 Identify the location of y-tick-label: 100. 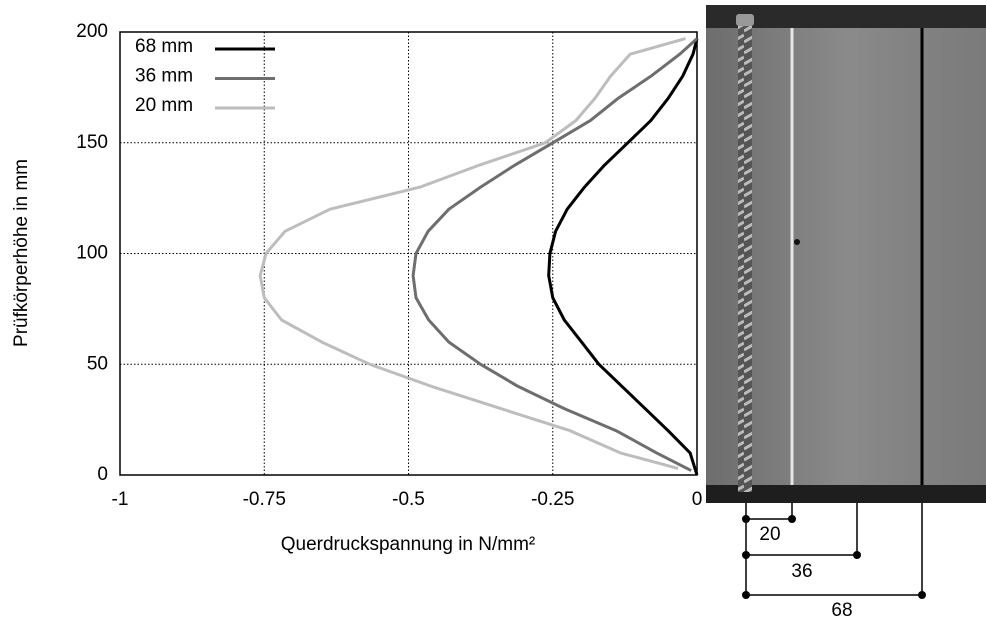
(92, 253).